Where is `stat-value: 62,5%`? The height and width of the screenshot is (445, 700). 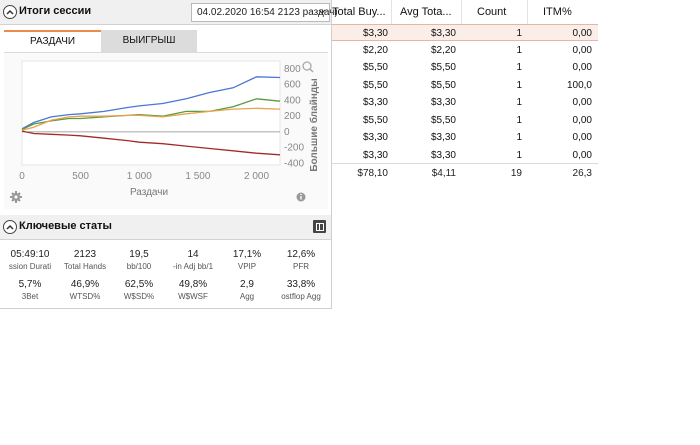 stat-value: 62,5% is located at coordinates (139, 284).